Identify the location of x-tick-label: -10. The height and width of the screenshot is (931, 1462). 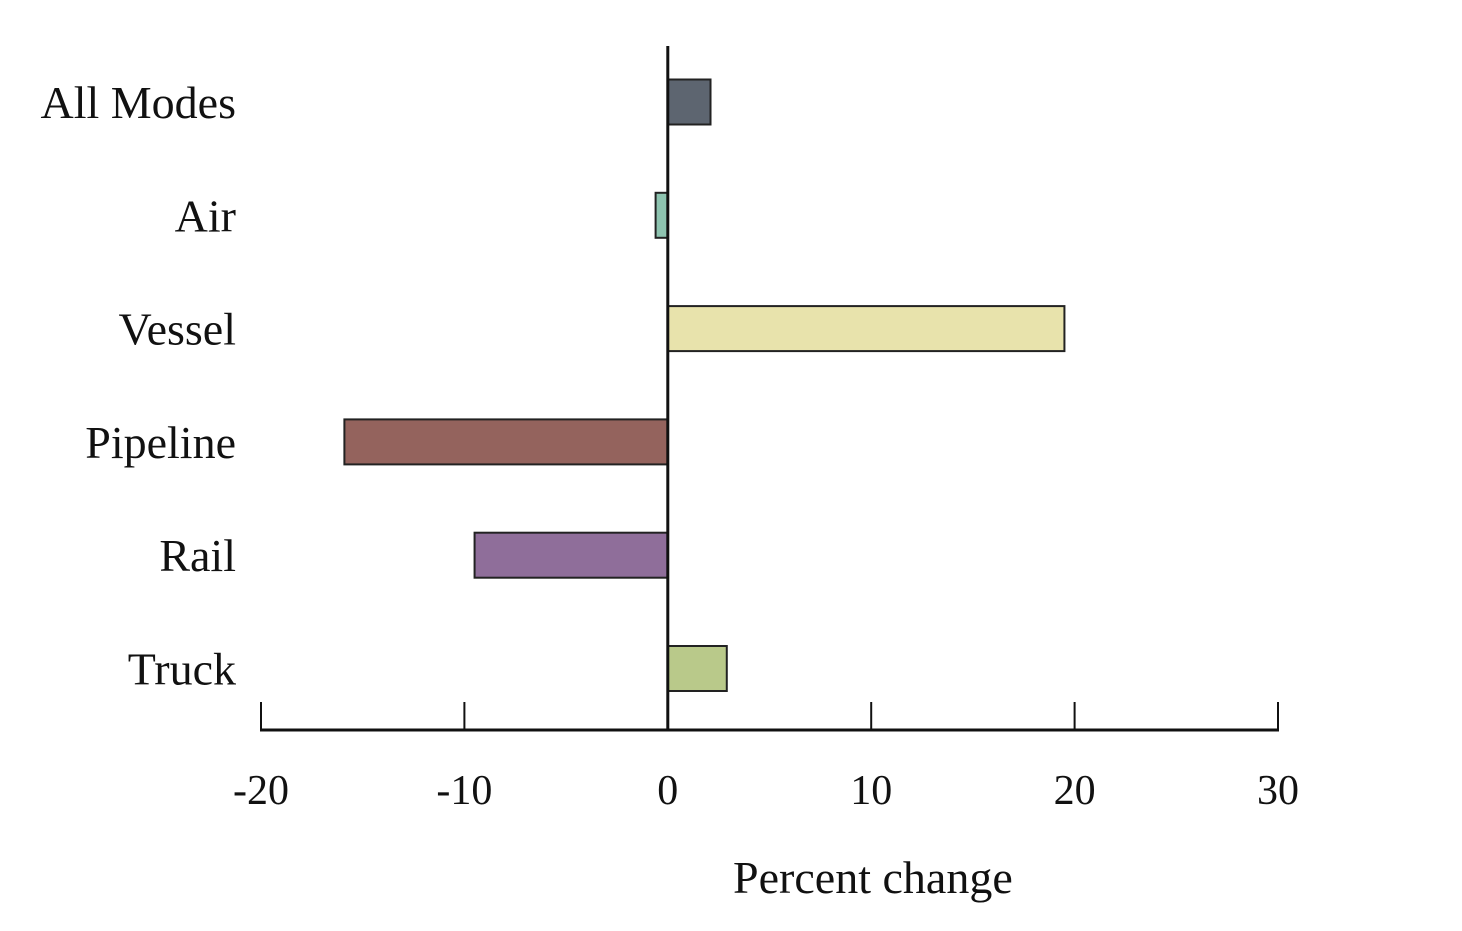
(464, 791).